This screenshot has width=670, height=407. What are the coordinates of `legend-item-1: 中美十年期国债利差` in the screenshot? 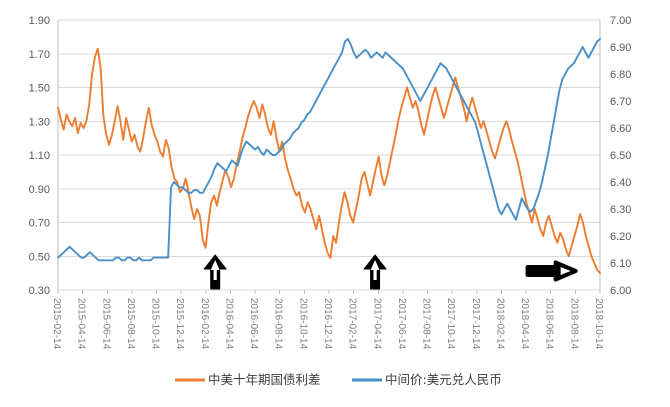 It's located at (248, 379).